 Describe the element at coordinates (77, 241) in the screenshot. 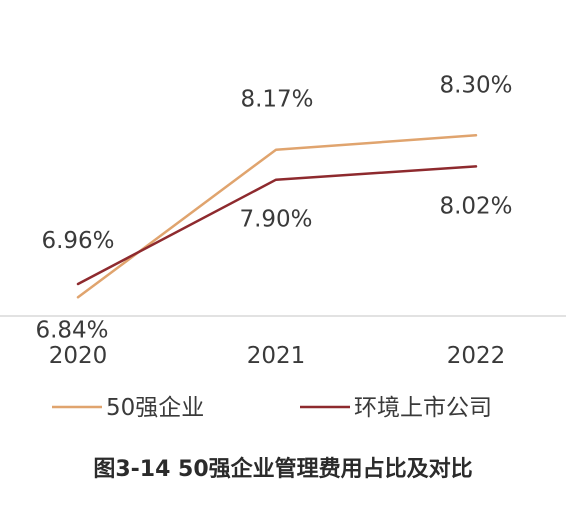

I see `data-label-s2-2020: 6.96%` at that location.